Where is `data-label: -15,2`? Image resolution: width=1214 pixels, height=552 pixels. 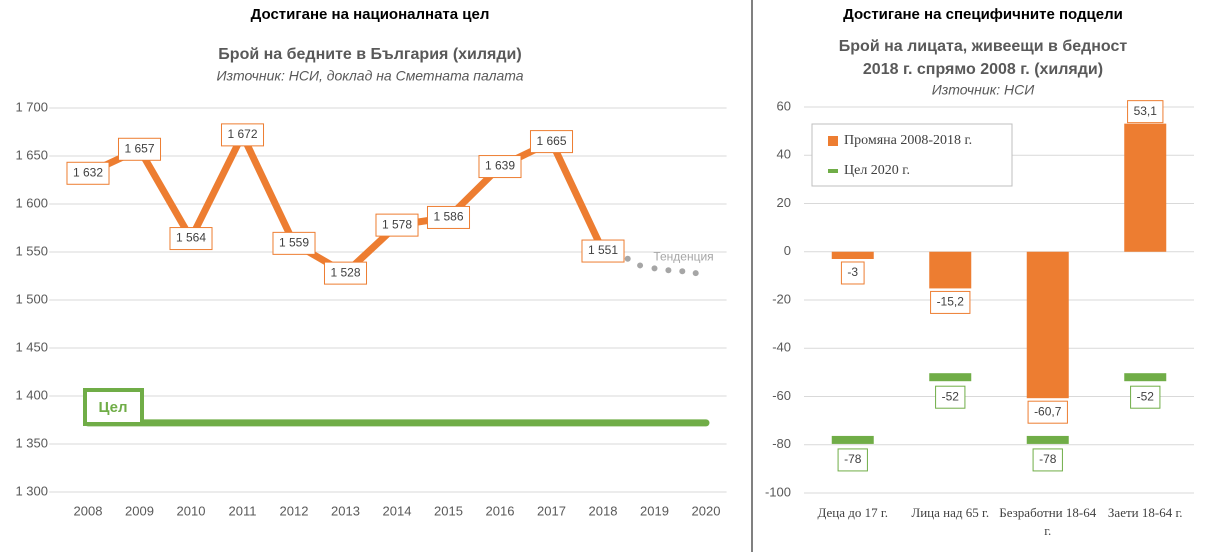
data-label: -15,2 is located at coordinates (951, 302).